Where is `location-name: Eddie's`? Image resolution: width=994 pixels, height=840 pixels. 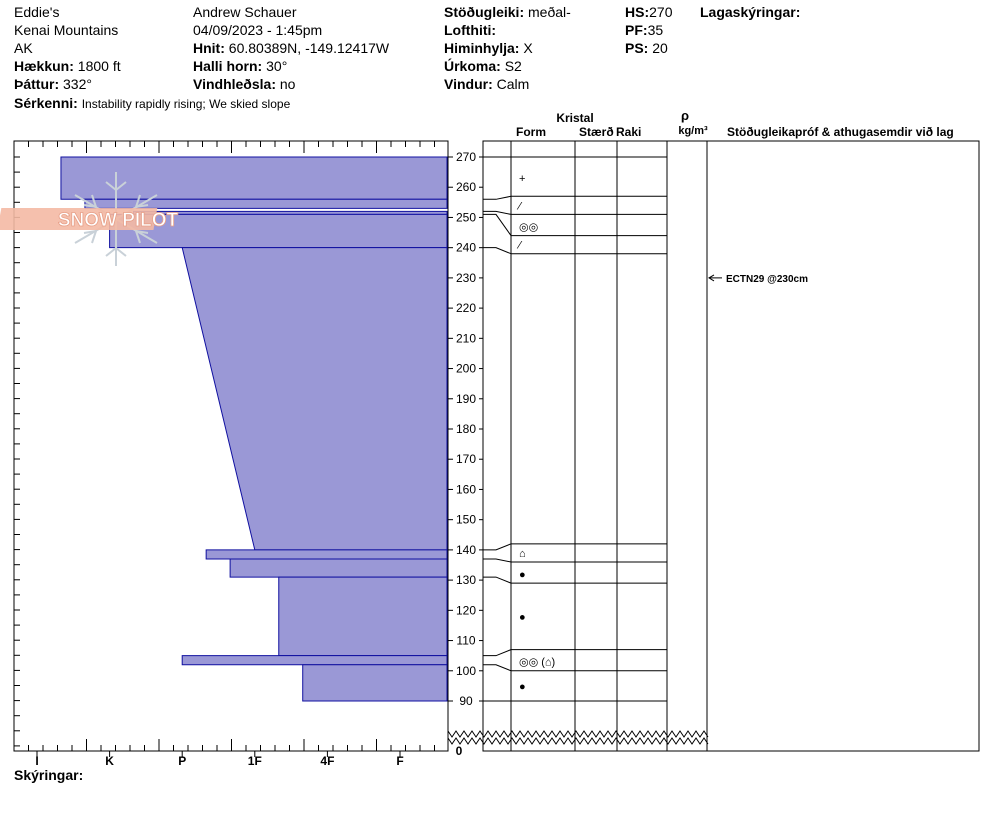 location-name: Eddie's is located at coordinates (37, 12).